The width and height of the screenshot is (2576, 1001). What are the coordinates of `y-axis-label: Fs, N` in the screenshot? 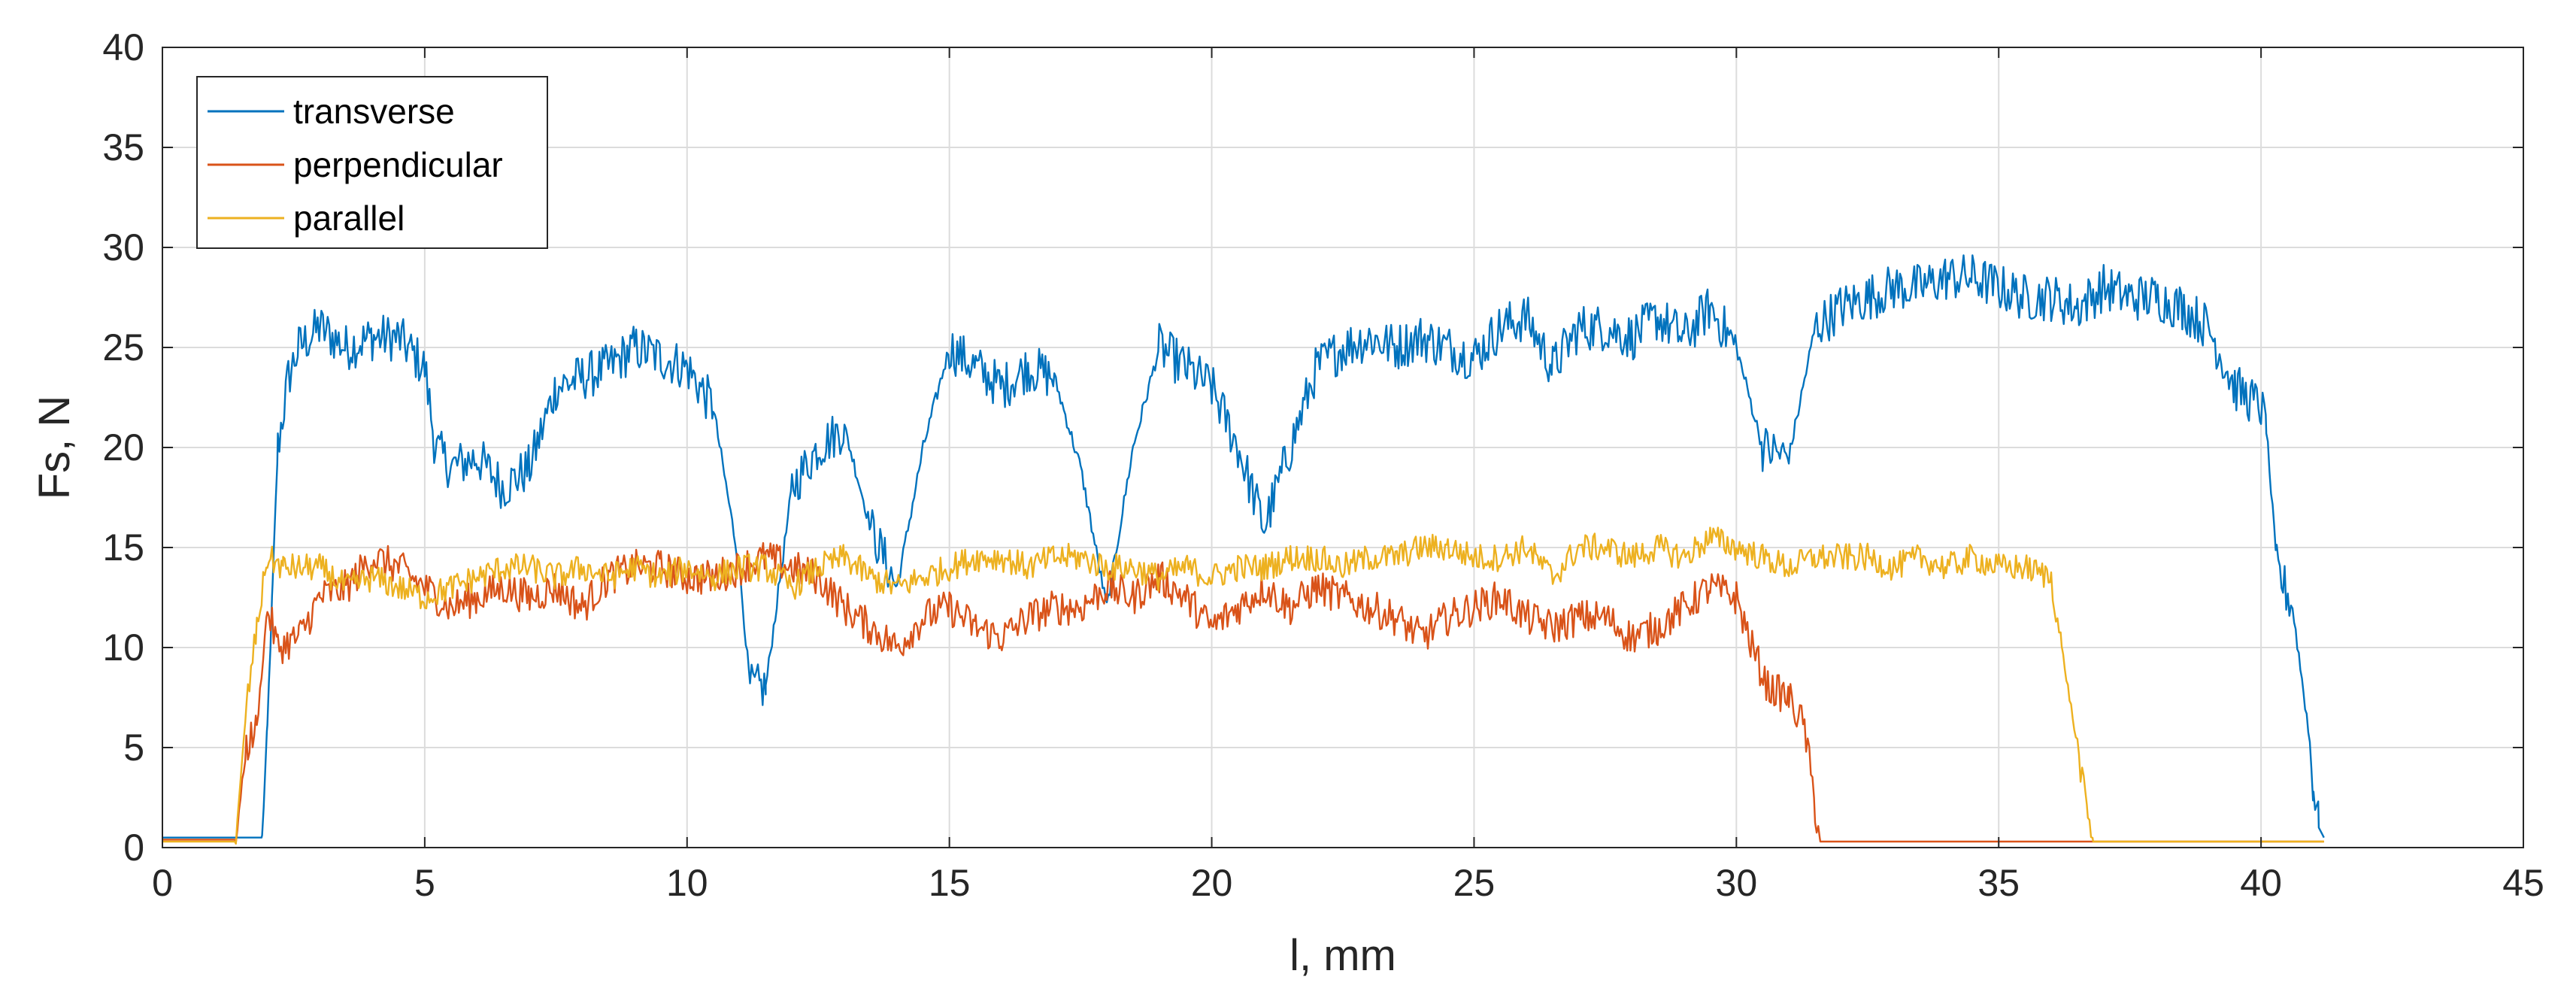 It's located at (54, 448).